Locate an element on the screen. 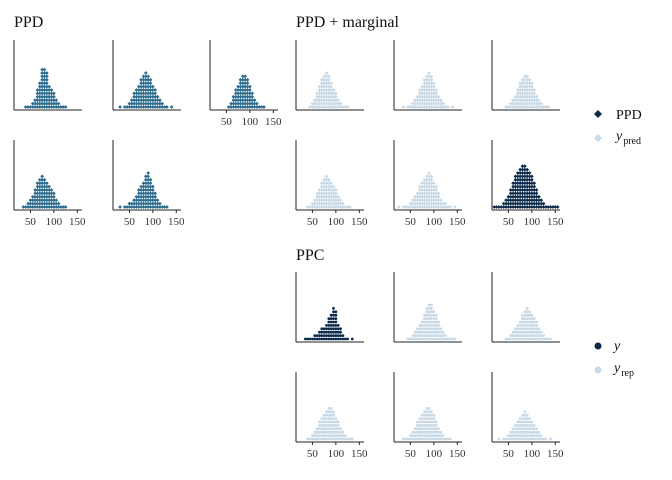 This screenshot has width=672, height=480. panel-ppc-5: 50 100 150 is located at coordinates (429, 416).